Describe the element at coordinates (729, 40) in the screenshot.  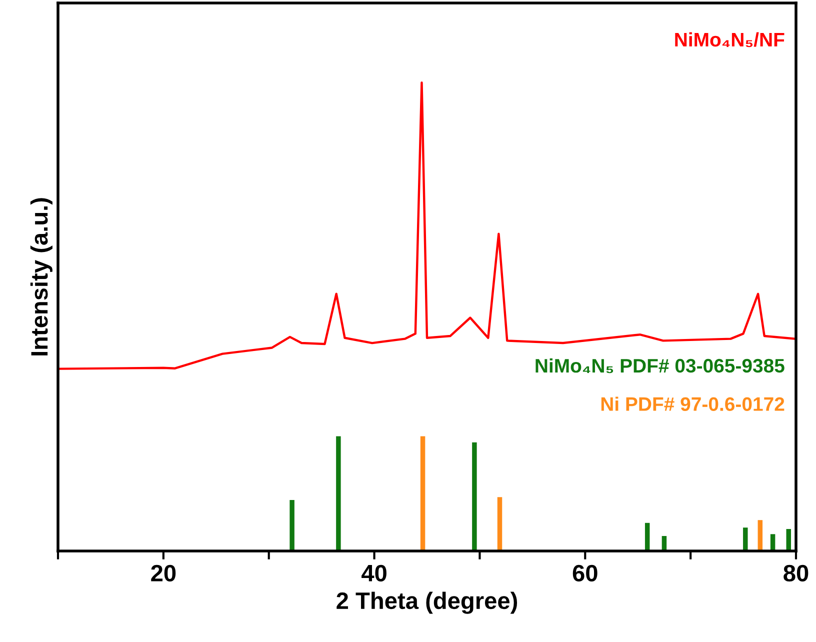
I see `text: NiMo₄N₅/NF` at that location.